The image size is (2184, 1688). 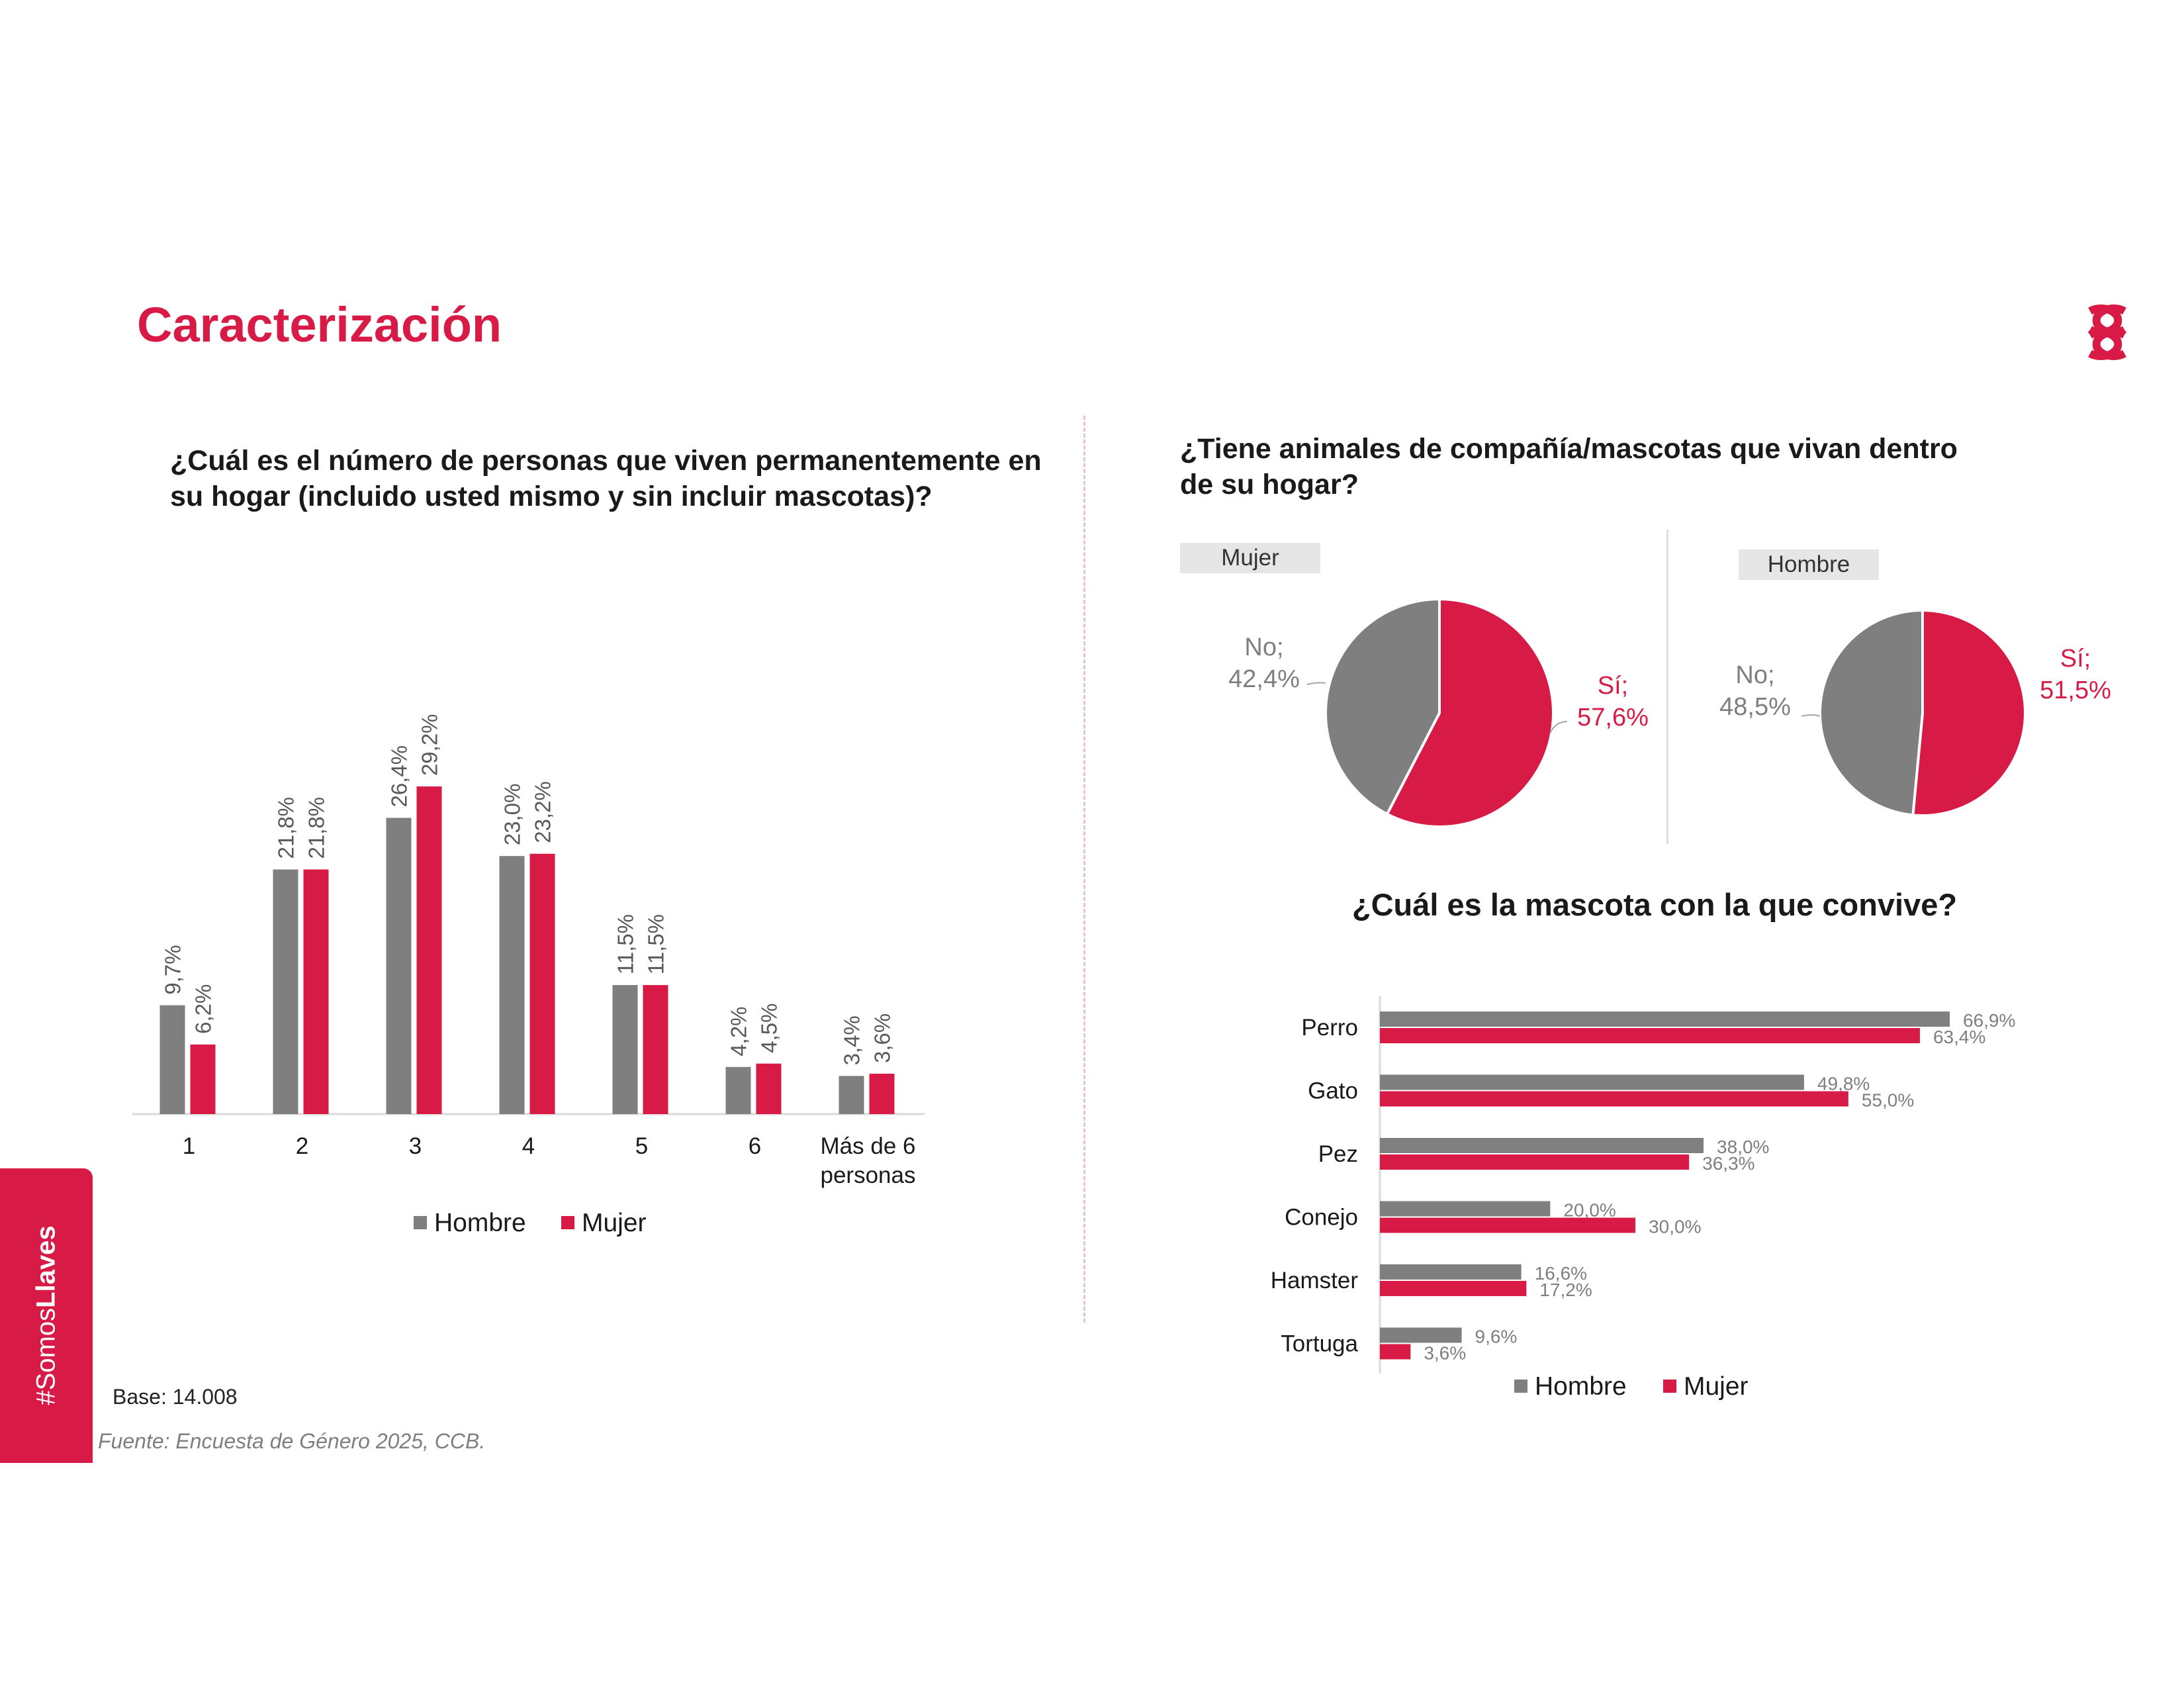 I want to click on hbar-mujer-tortuga, so click(x=1396, y=1352).